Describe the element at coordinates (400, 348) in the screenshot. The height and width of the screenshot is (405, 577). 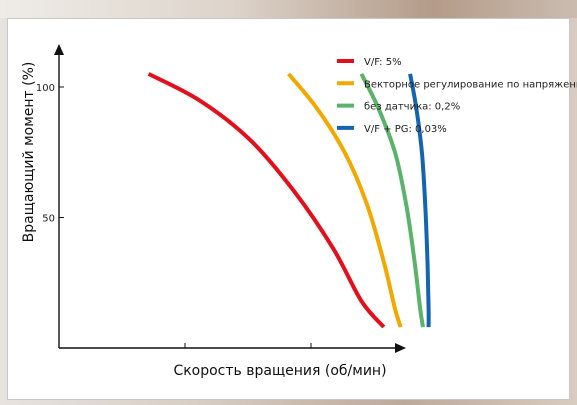
I see `x-axis-arrow` at that location.